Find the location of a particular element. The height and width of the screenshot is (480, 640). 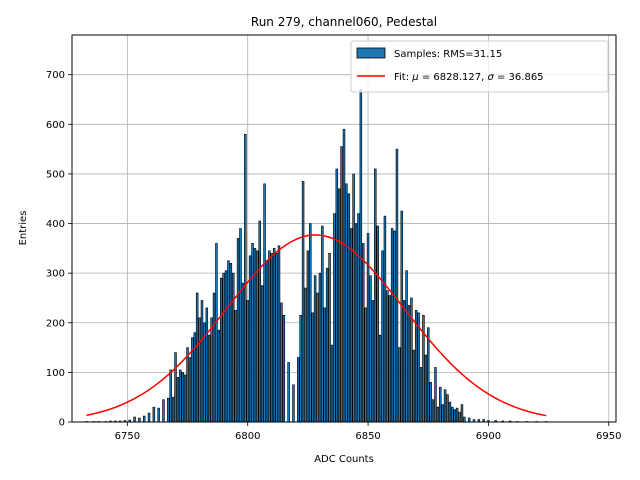

y-tick-label: 300 is located at coordinates (55, 274).